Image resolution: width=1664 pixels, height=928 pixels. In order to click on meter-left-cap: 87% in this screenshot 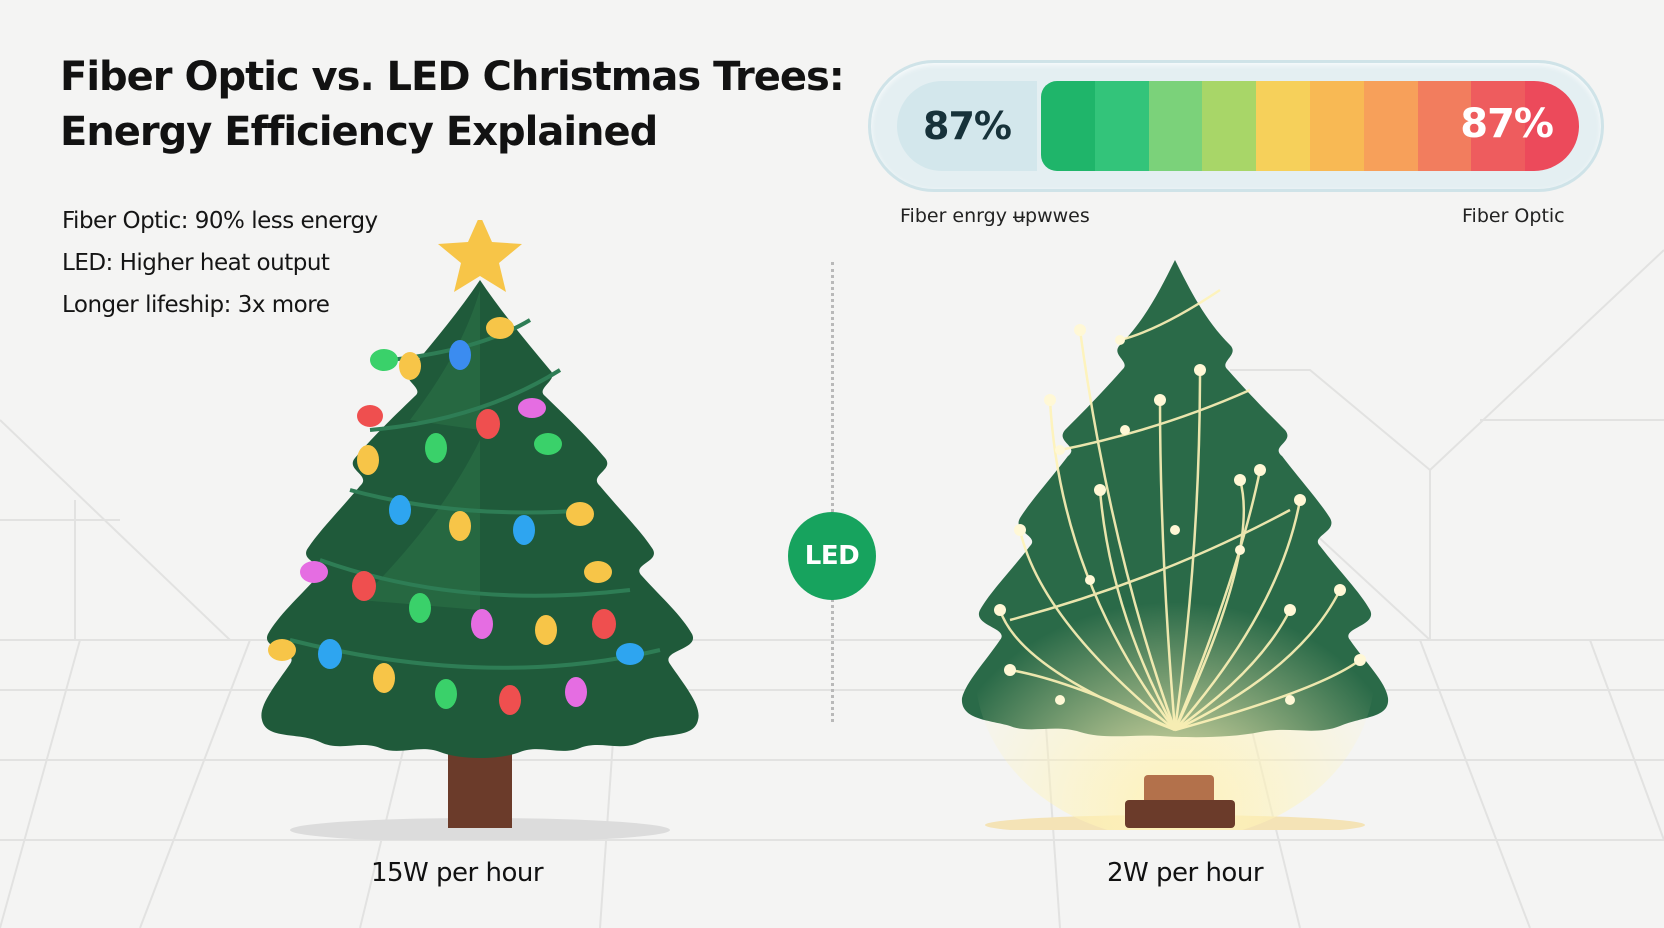, I will do `click(967, 126)`.